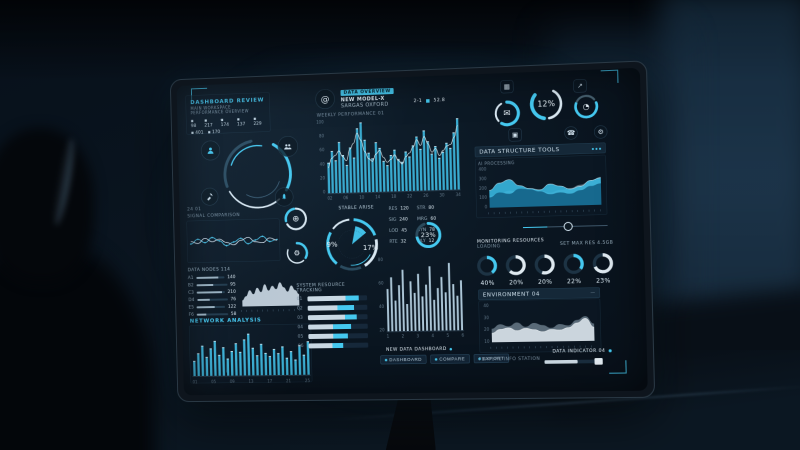 The image size is (800, 450). I want to click on progress-row: 01, so click(332, 298).